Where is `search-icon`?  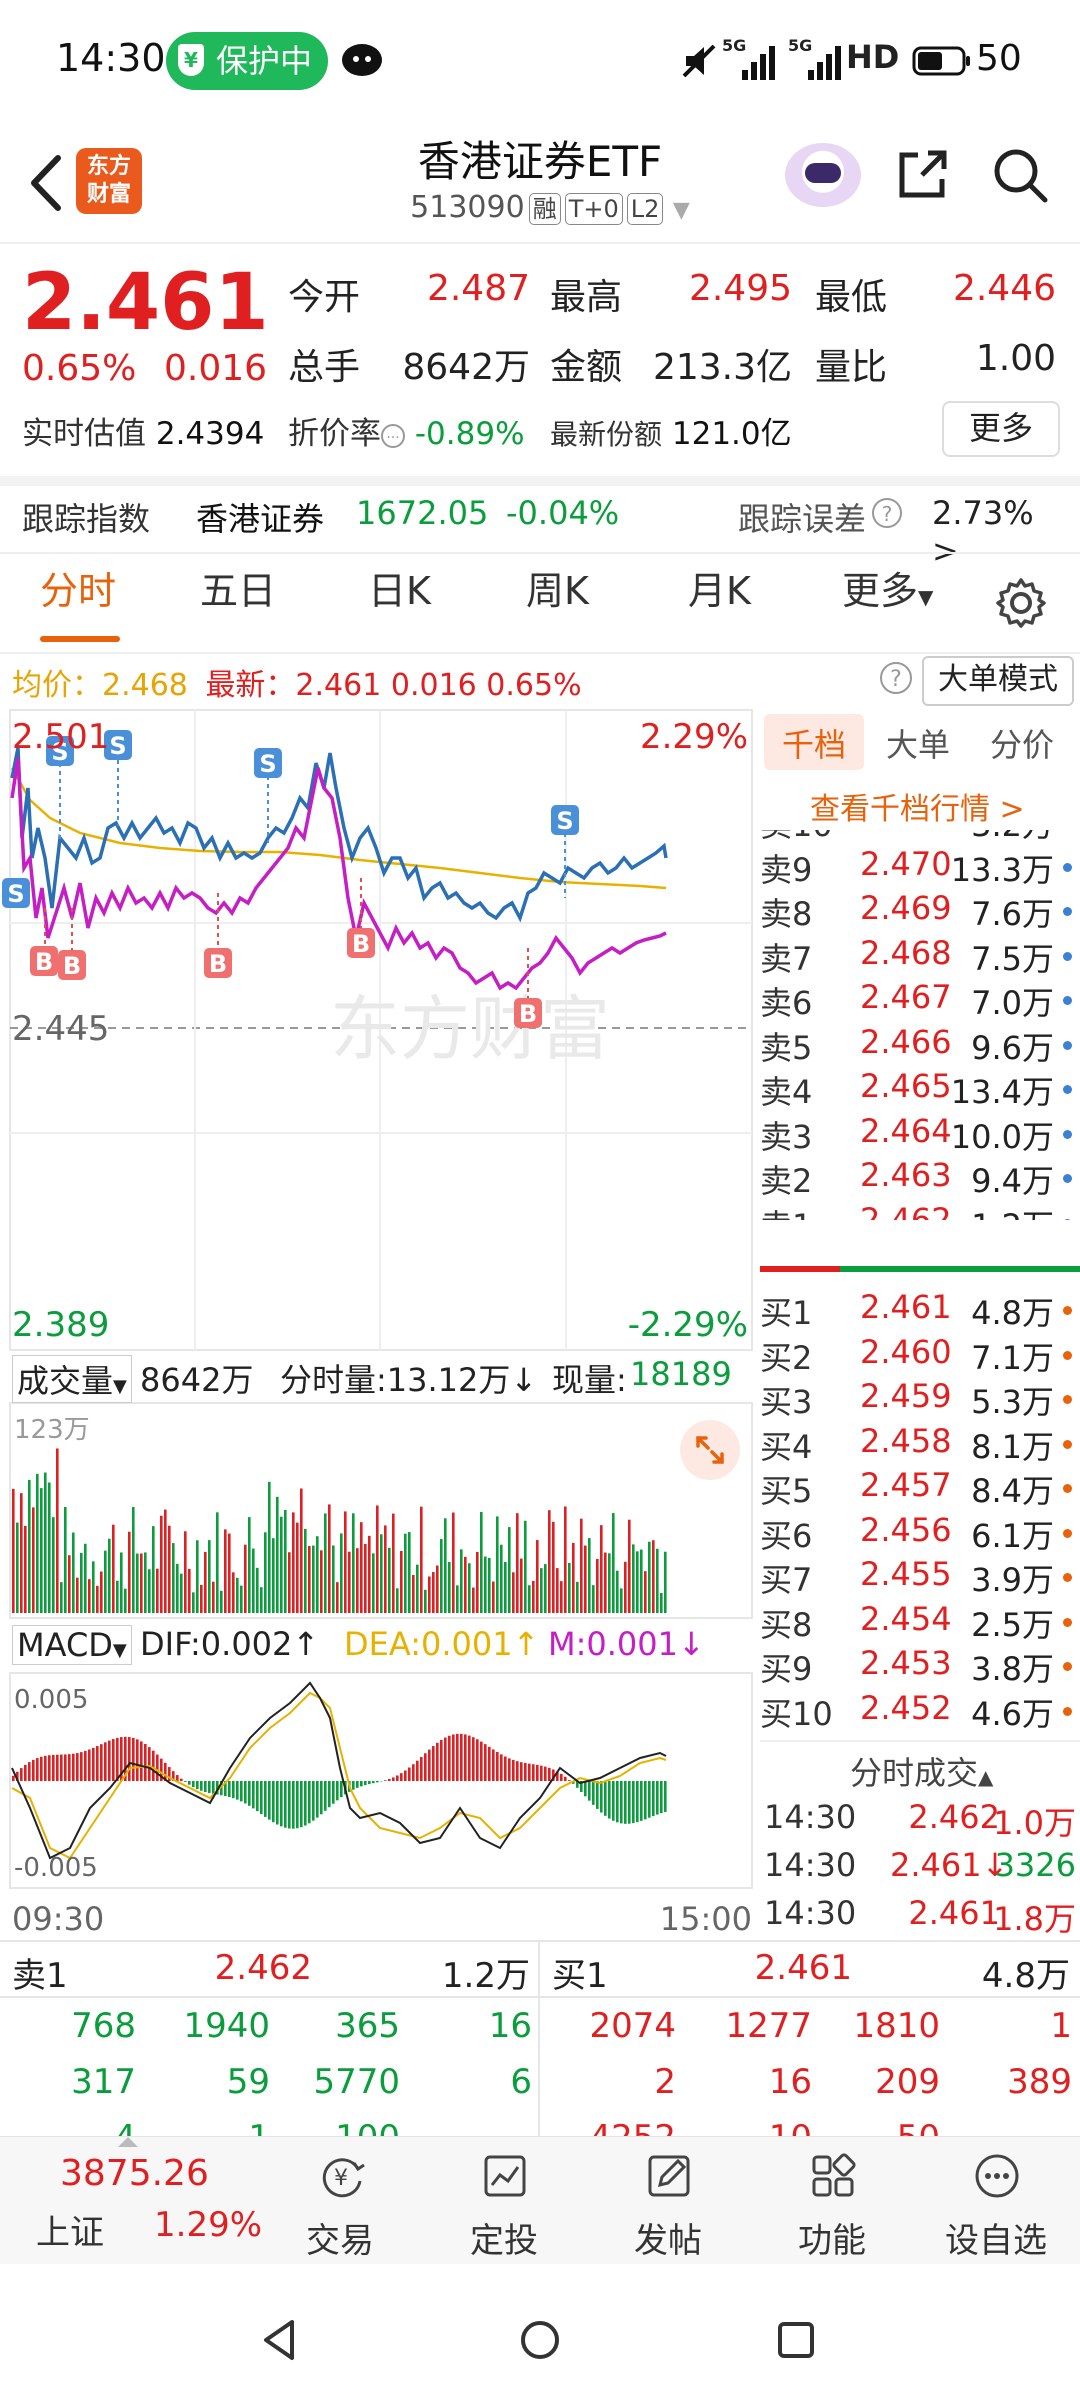
search-icon is located at coordinates (1020, 175).